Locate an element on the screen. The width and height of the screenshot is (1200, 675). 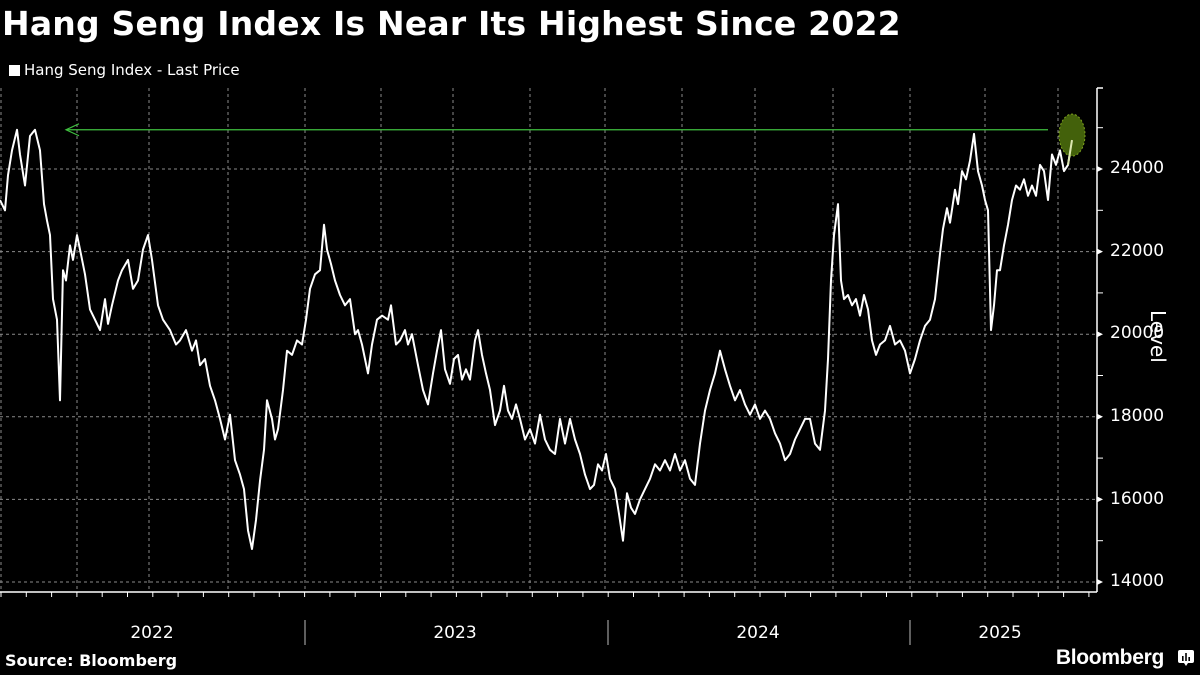
arrow-head-icon is located at coordinates (72, 130).